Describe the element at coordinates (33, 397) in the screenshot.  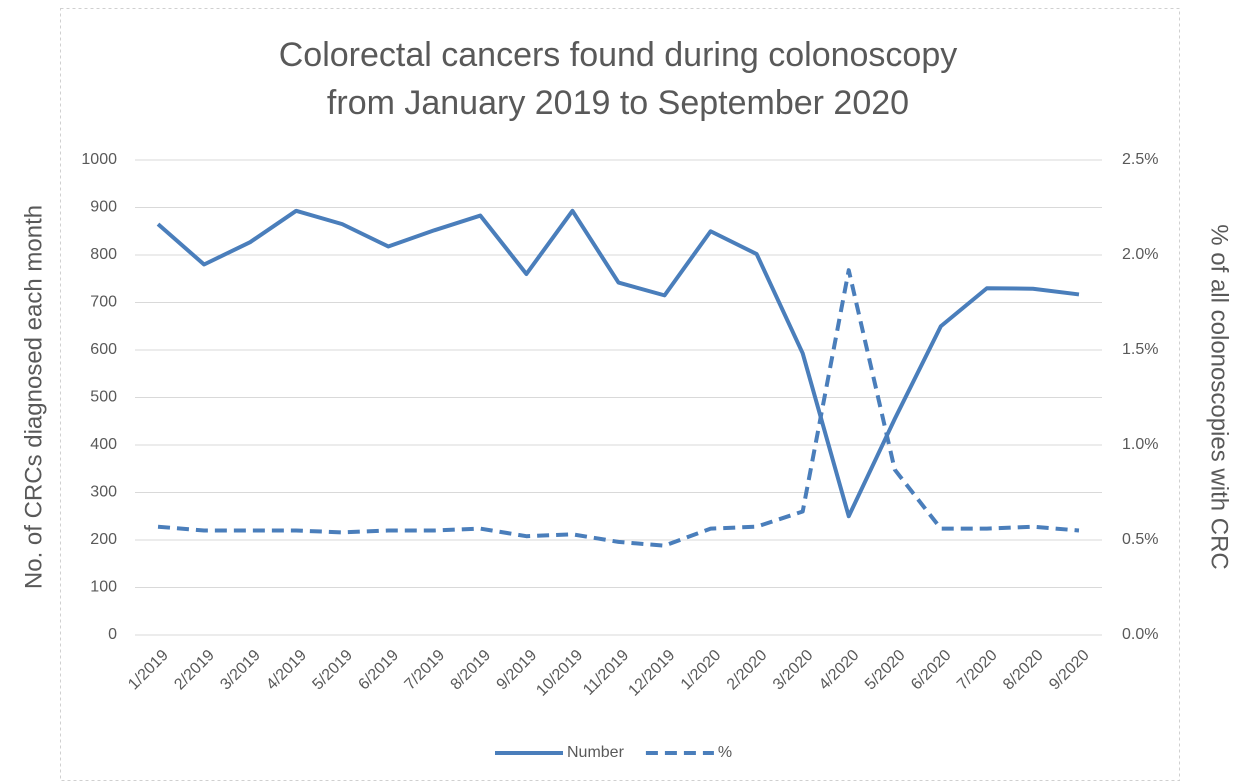
I see `y-axis-label: No. of CRCs diagnosed each month` at that location.